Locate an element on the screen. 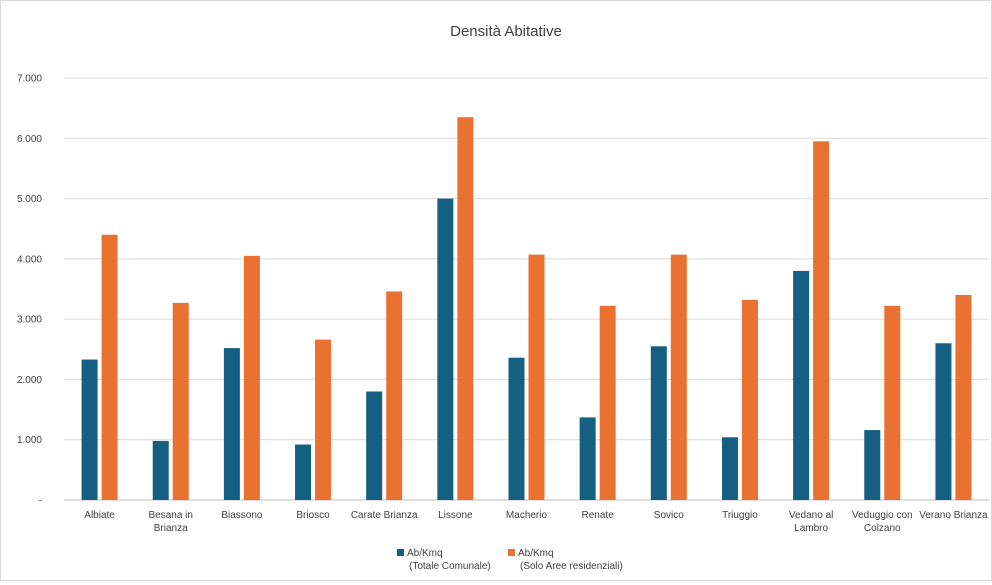  x-category-label: Biassono is located at coordinates (242, 515).